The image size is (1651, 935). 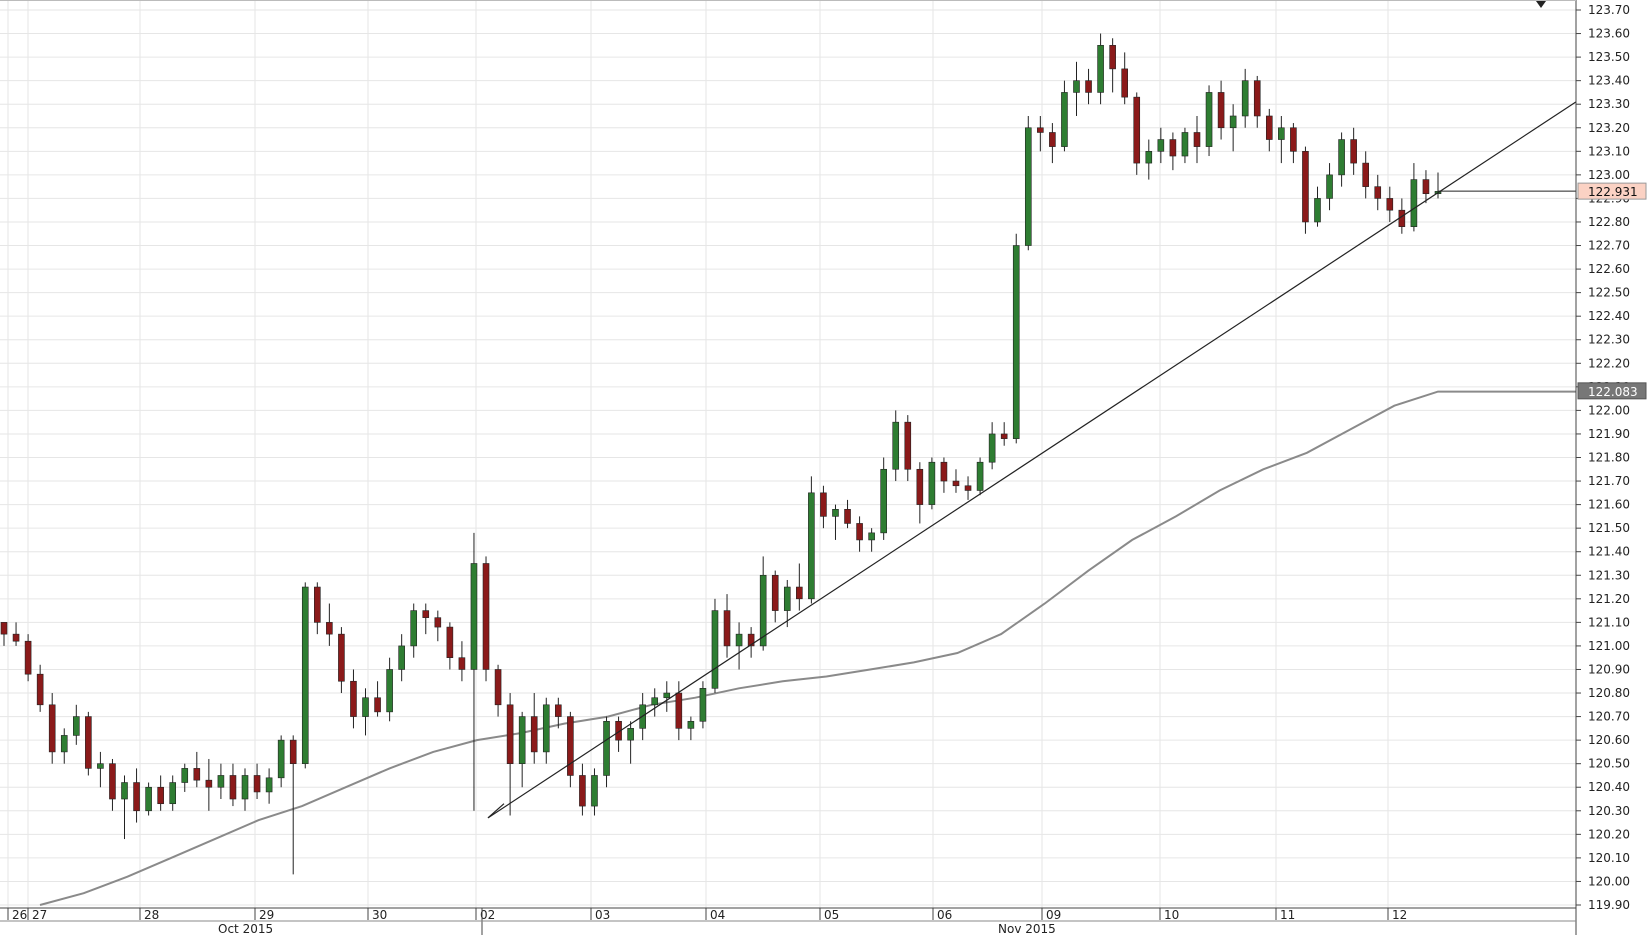 I want to click on y-tick-label: 122.70, so click(x=1609, y=246).